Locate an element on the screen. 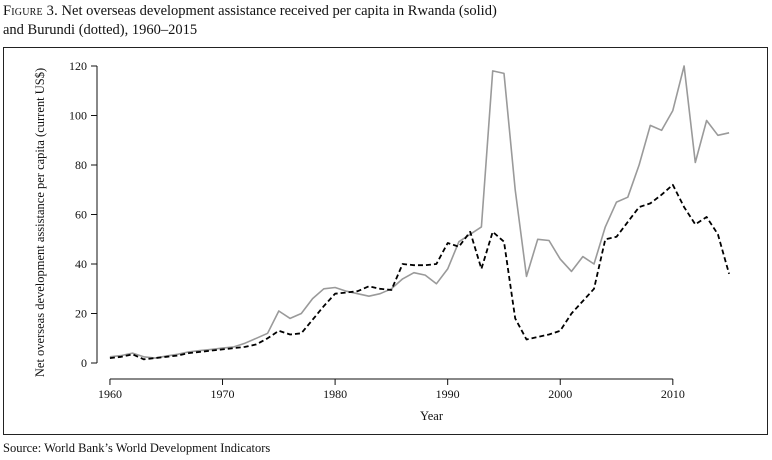 This screenshot has height=460, width=772. x-tick-label: 1970 is located at coordinates (223, 394).